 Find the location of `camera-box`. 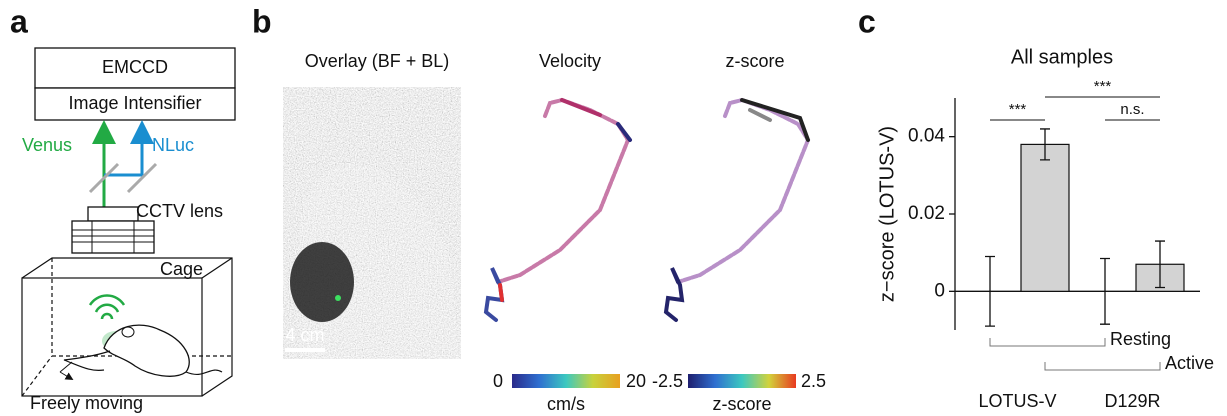

camera-box is located at coordinates (135, 68).